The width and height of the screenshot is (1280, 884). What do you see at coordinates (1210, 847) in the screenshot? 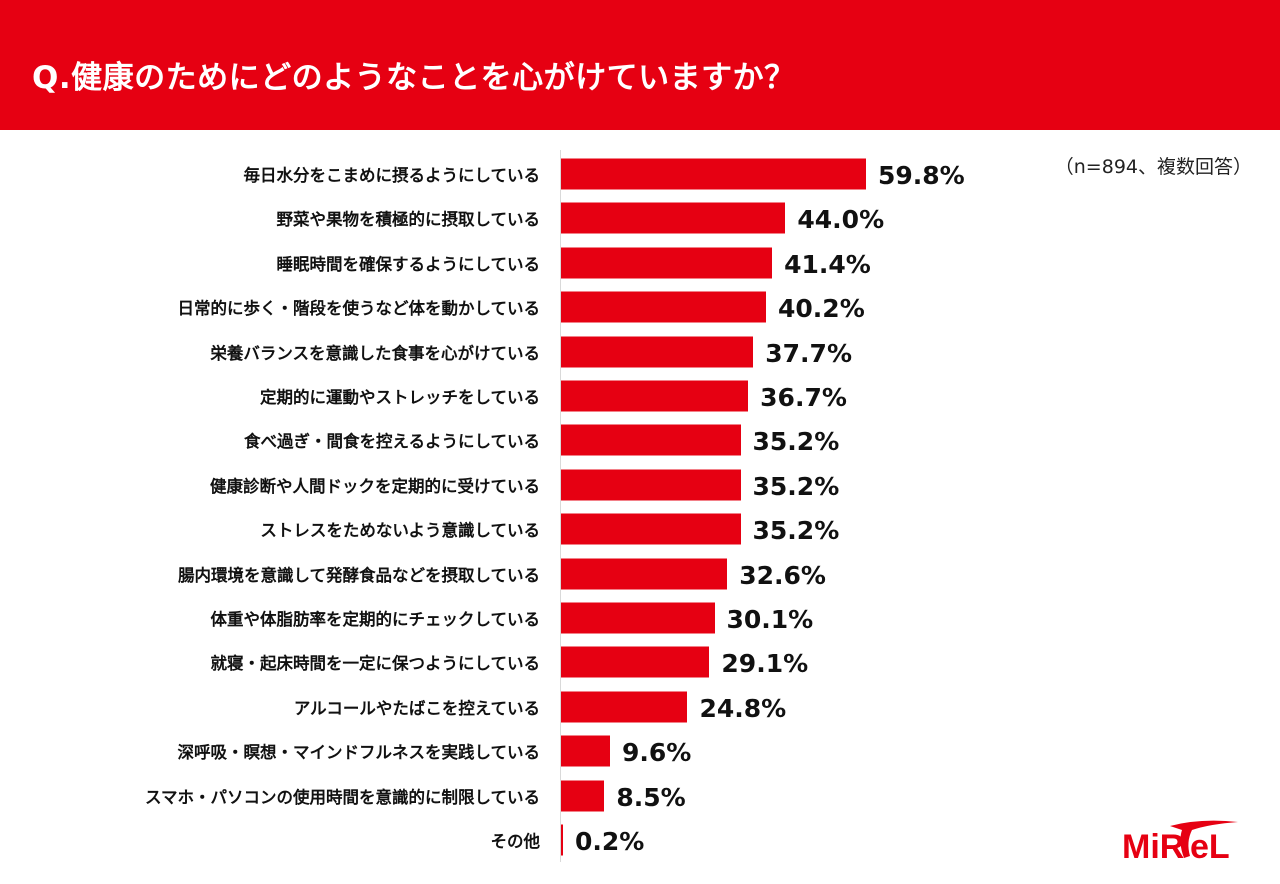
I see `svg-text: eL` at bounding box center [1210, 847].